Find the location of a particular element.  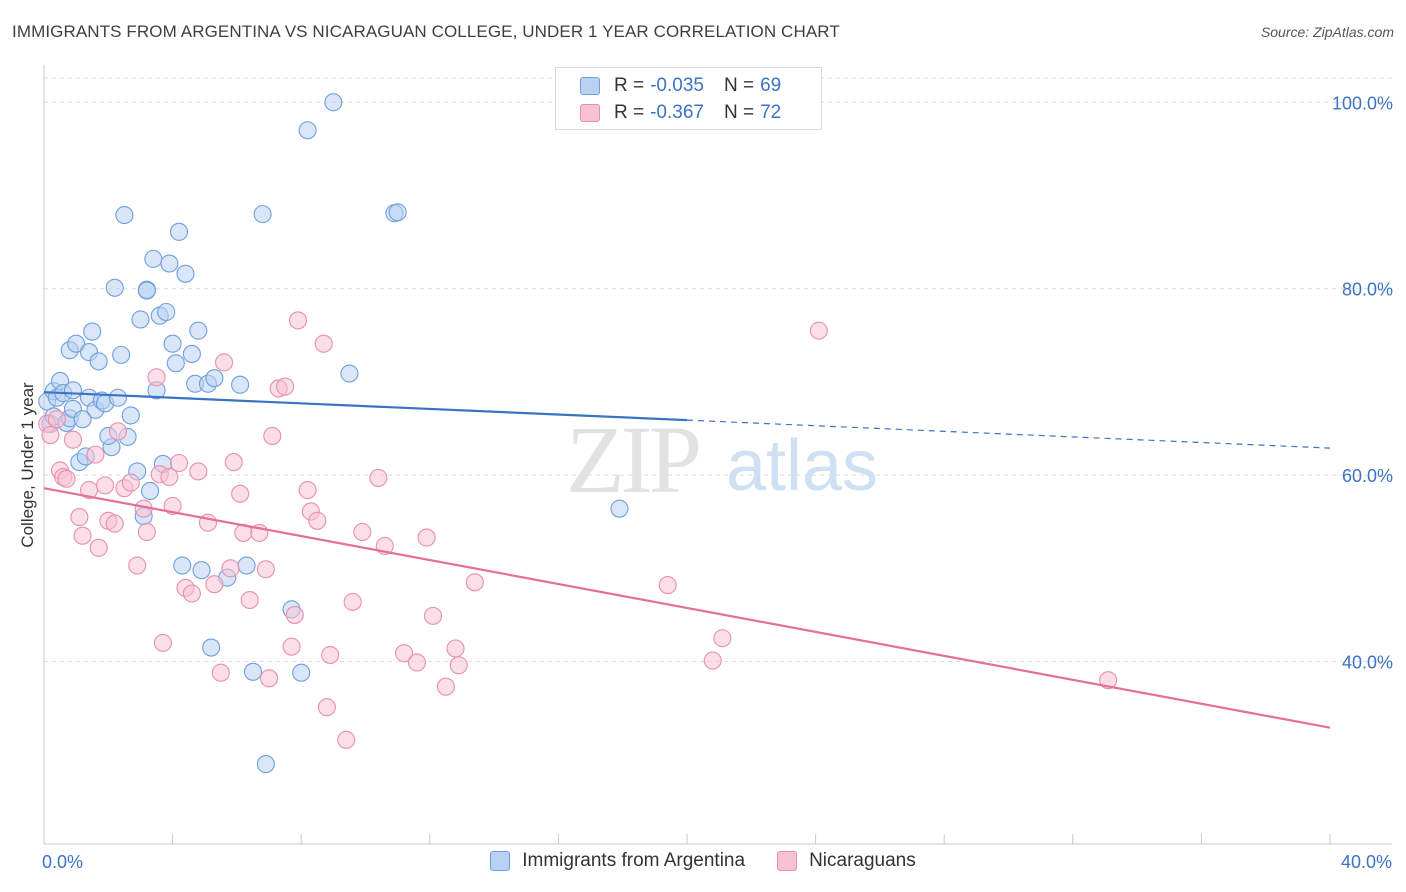

y-tick-labels: 40.0% 60.0% 80.0% 100.0% is located at coordinates (1362, 382).